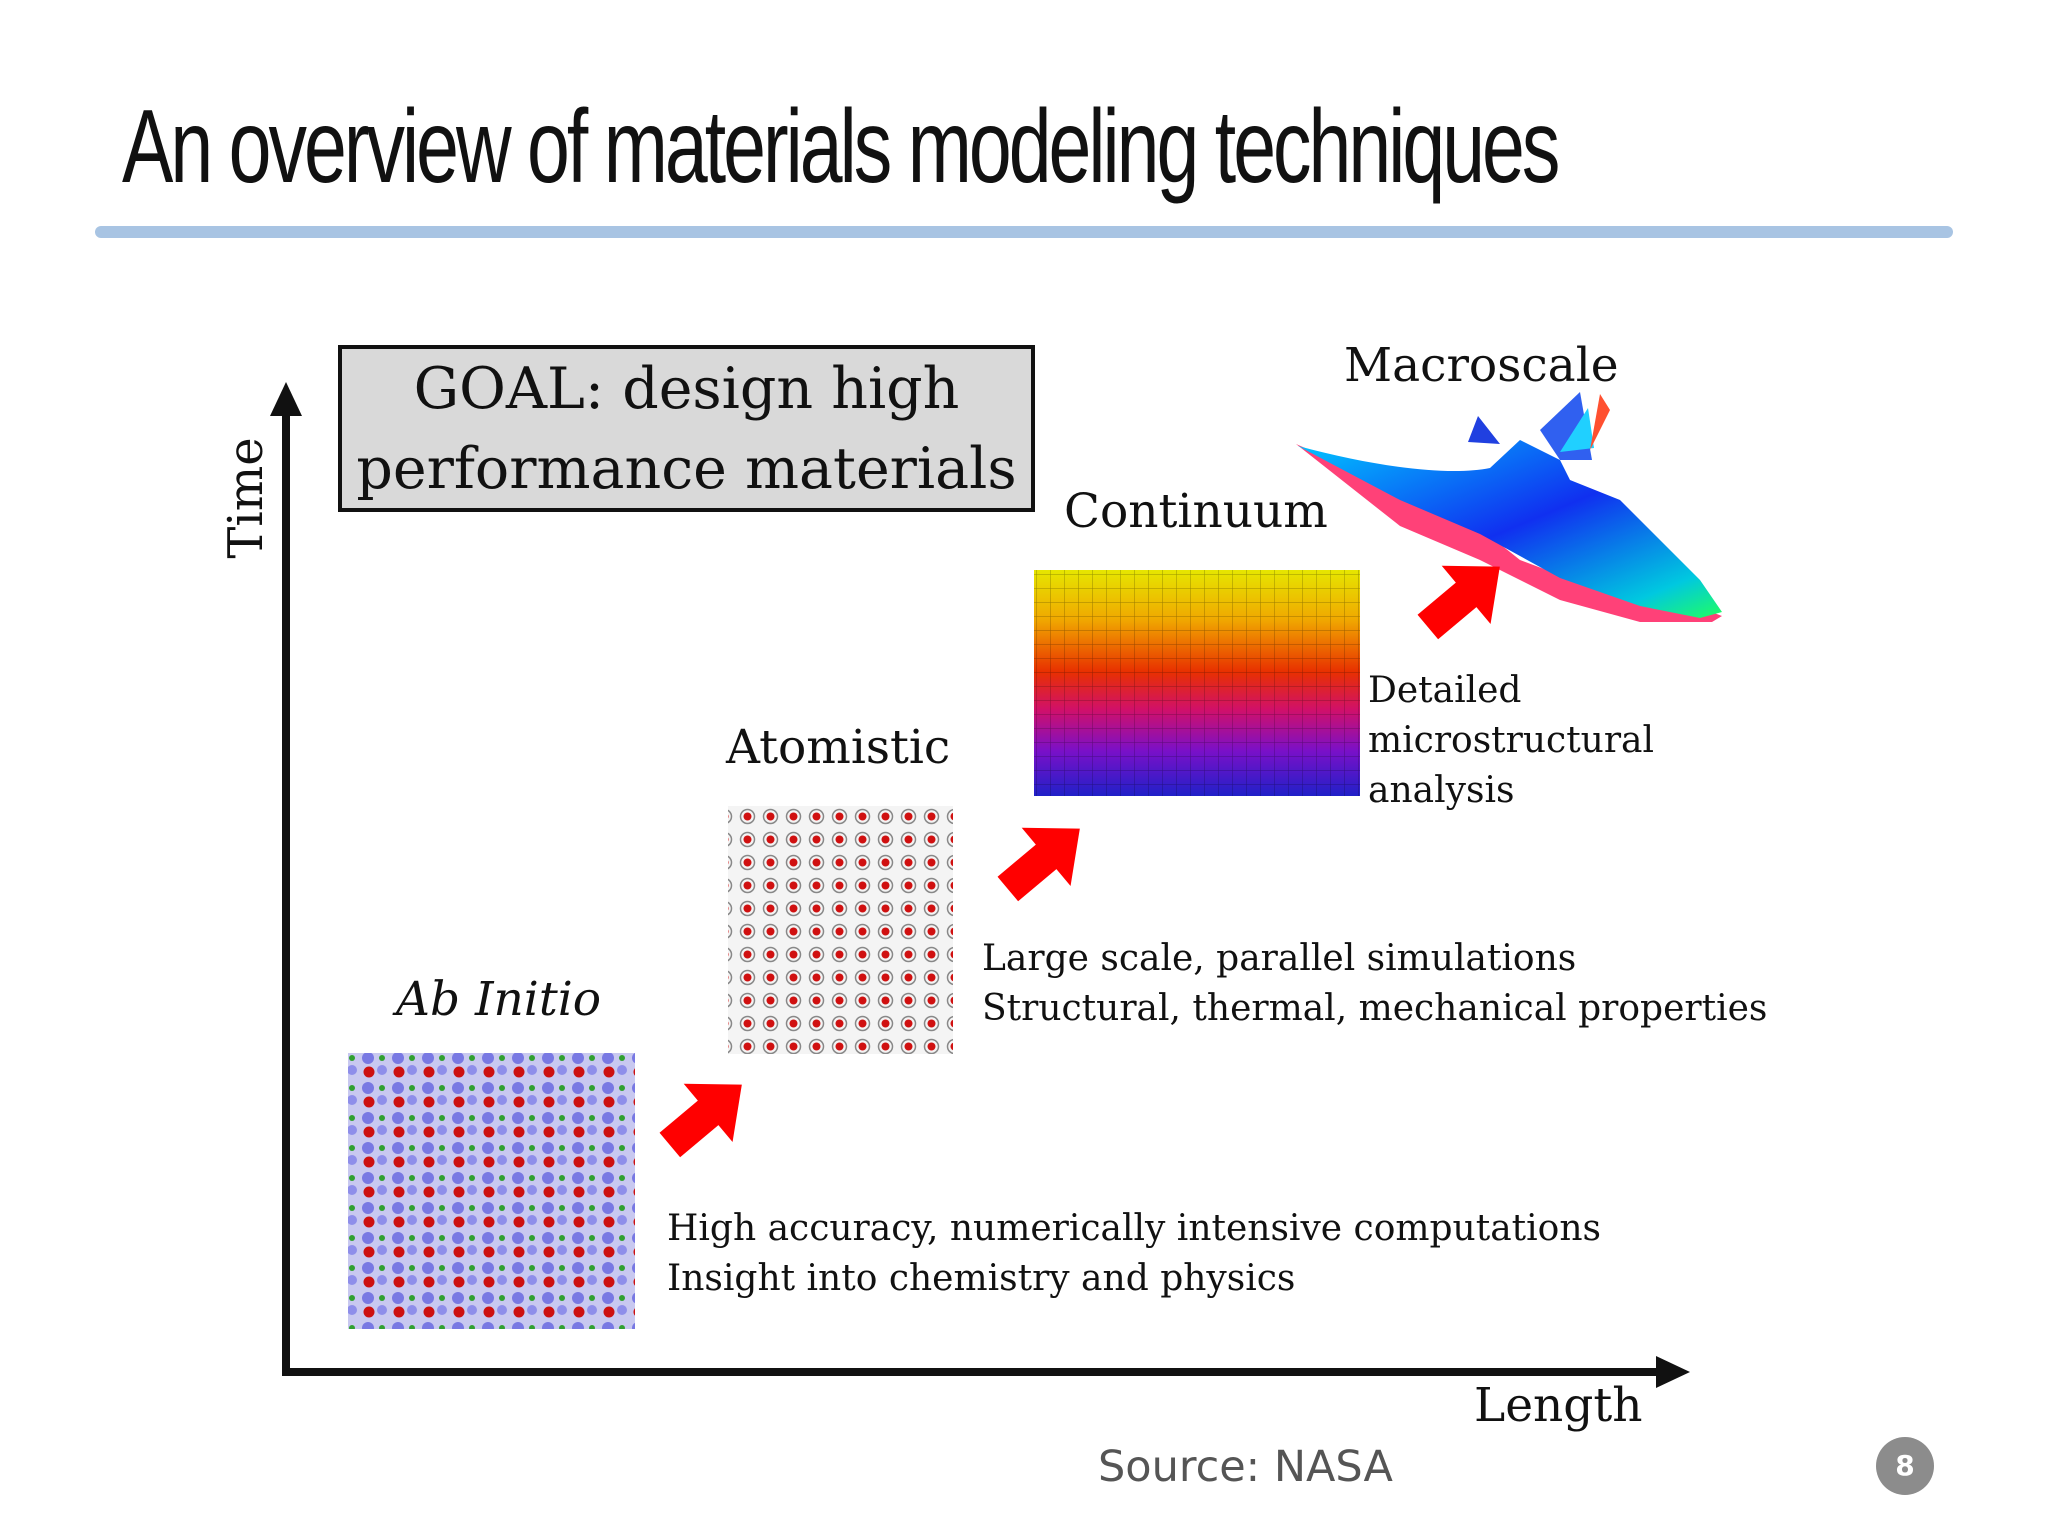 Image resolution: width=2048 pixels, height=1536 pixels. Describe the element at coordinates (686, 428) in the screenshot. I see `goal-box: GOAL: design high performance materials` at that location.